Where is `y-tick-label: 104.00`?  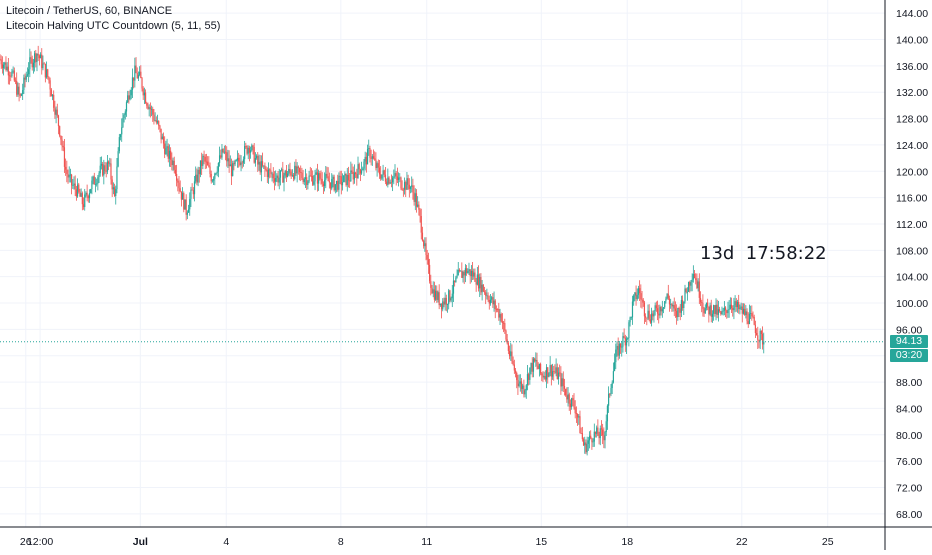 y-tick-label: 104.00 is located at coordinates (912, 278).